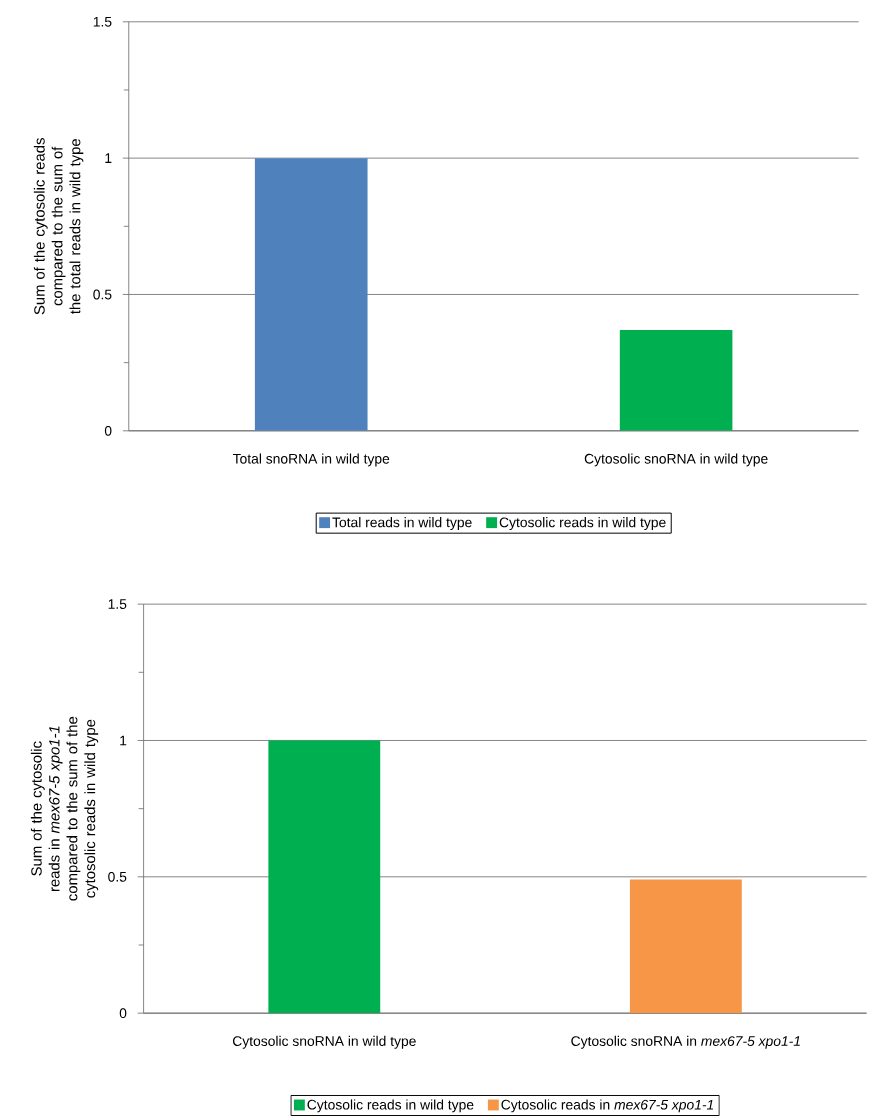  What do you see at coordinates (58, 226) in the screenshot?
I see `y-axis-title: Sum of the cytosolic reads compared to the sum of the total reads in wild type` at bounding box center [58, 226].